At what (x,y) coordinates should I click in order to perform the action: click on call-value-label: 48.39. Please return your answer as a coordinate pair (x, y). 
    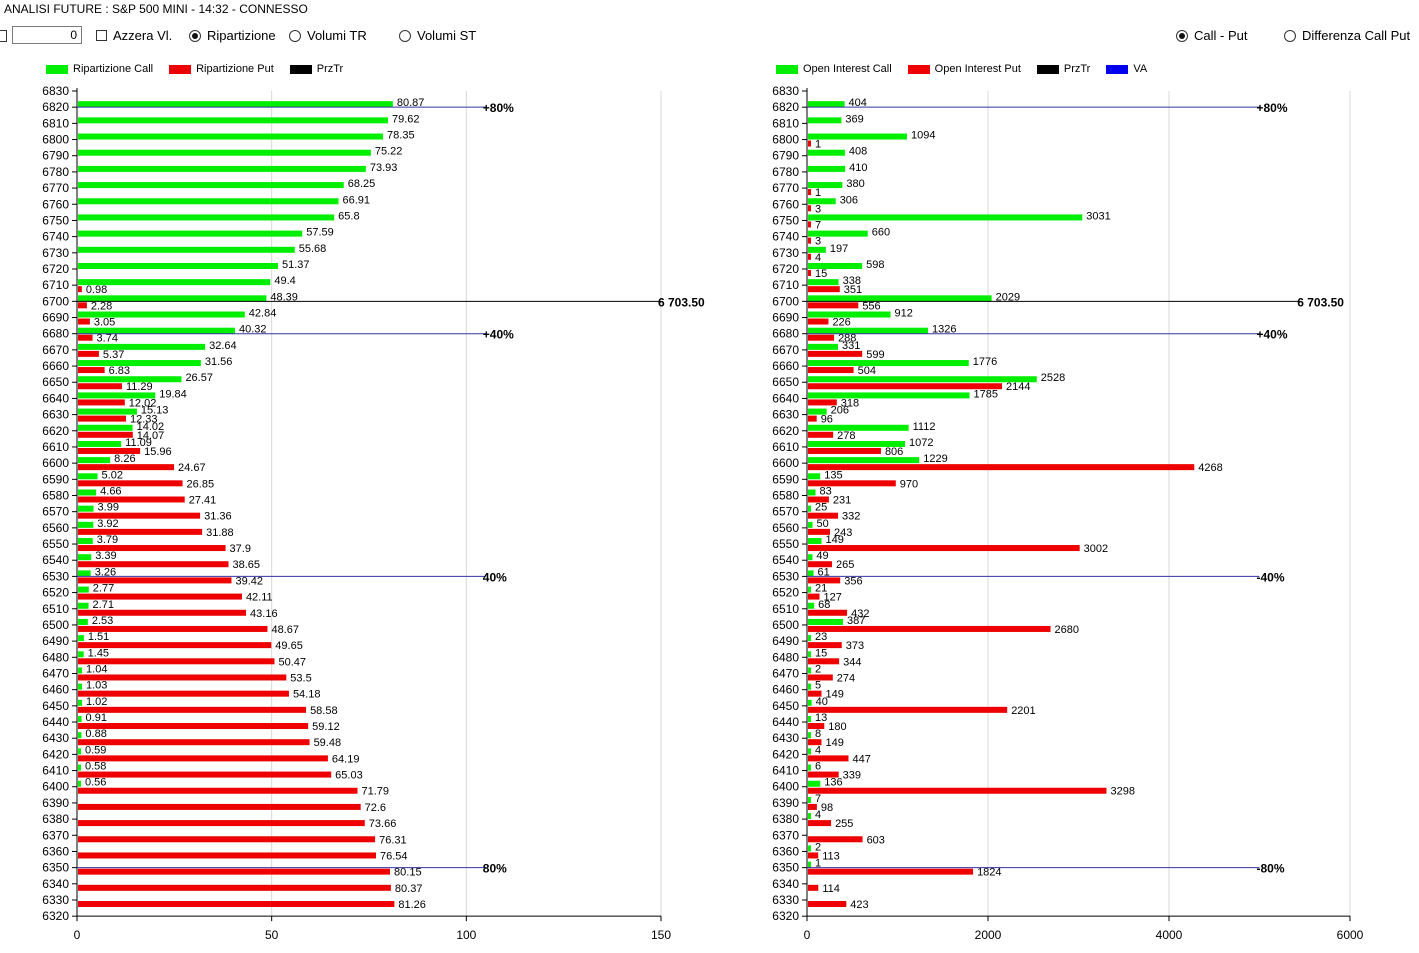
    Looking at the image, I should click on (284, 297).